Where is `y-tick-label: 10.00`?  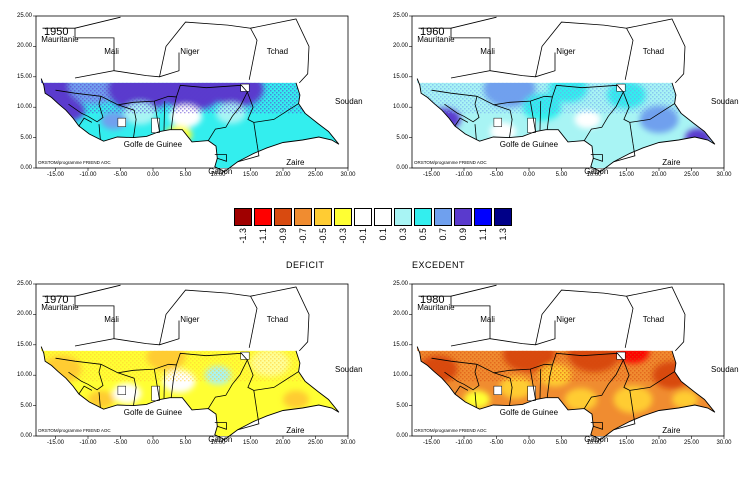
y-tick-label: 10.00 is located at coordinates (24, 375).